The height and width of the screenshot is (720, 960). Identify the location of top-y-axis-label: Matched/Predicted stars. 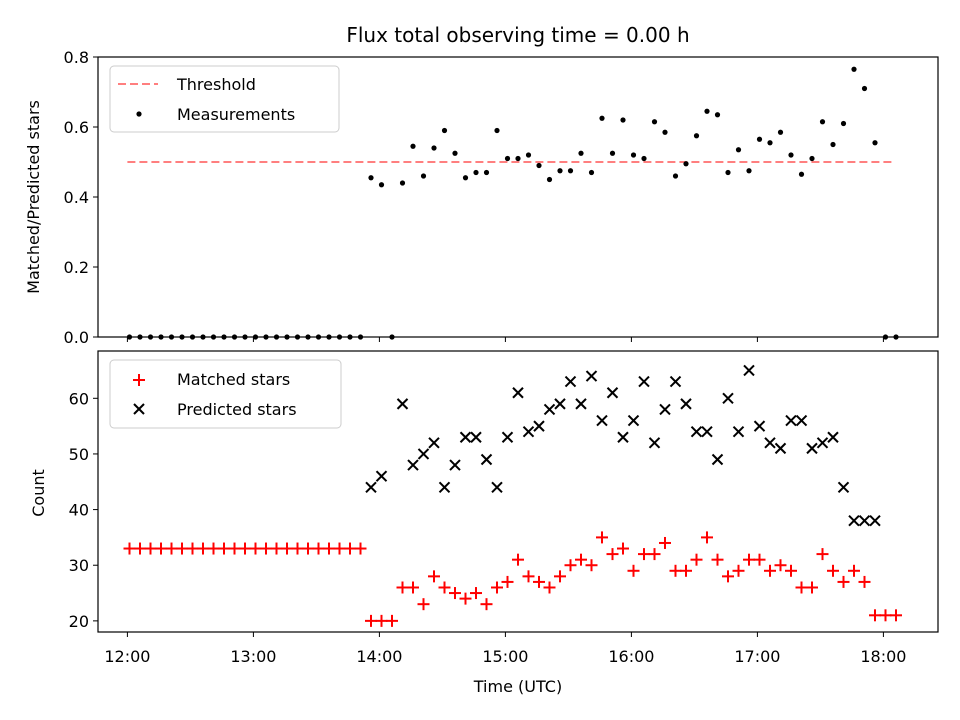
(33, 197).